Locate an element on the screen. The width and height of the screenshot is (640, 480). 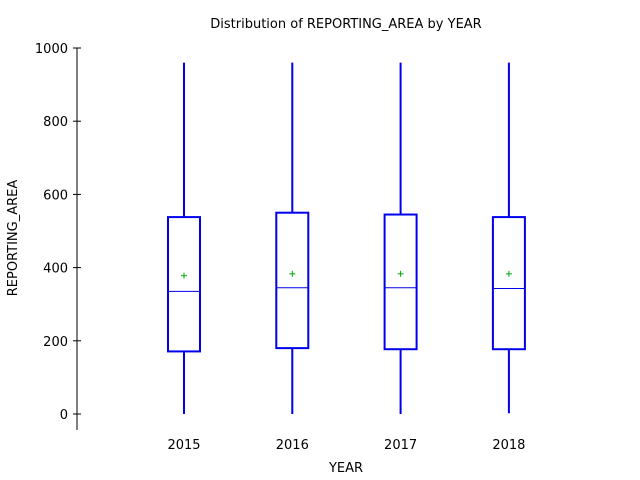
x-tick-label: 2016 is located at coordinates (292, 445).